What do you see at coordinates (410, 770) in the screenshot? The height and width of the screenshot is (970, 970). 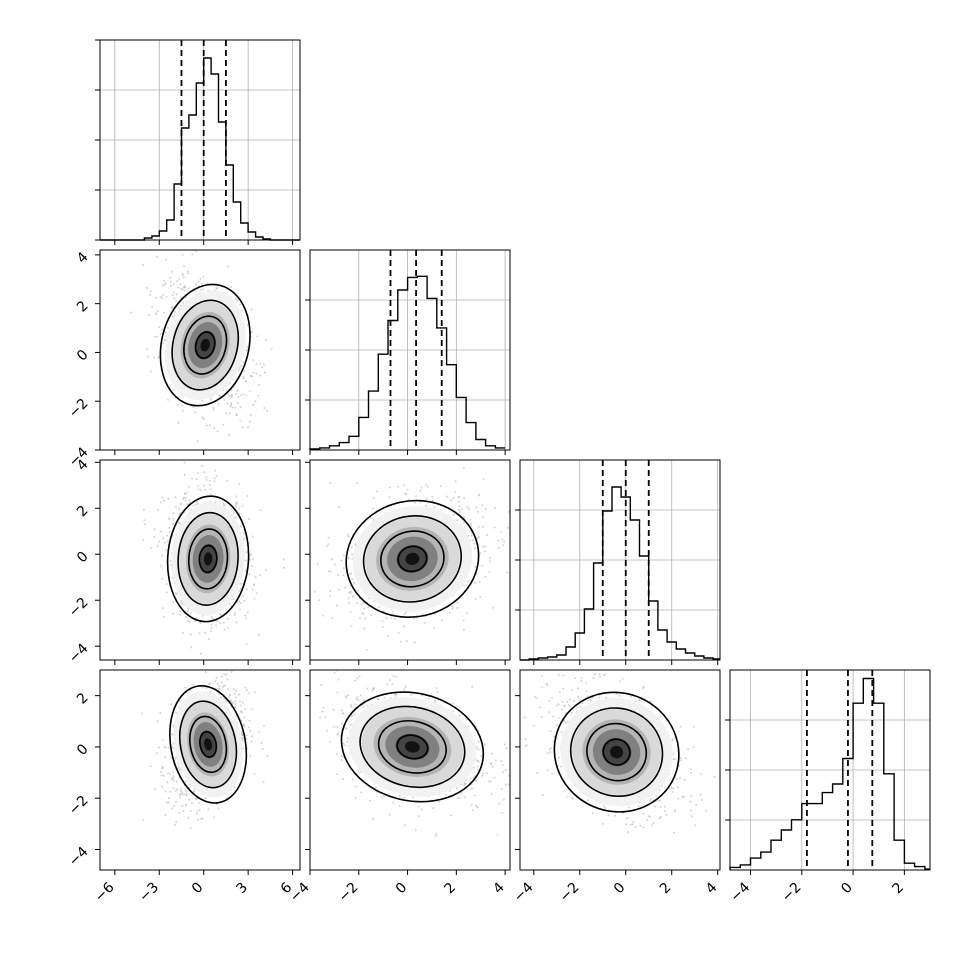 I see `panel-frame` at bounding box center [410, 770].